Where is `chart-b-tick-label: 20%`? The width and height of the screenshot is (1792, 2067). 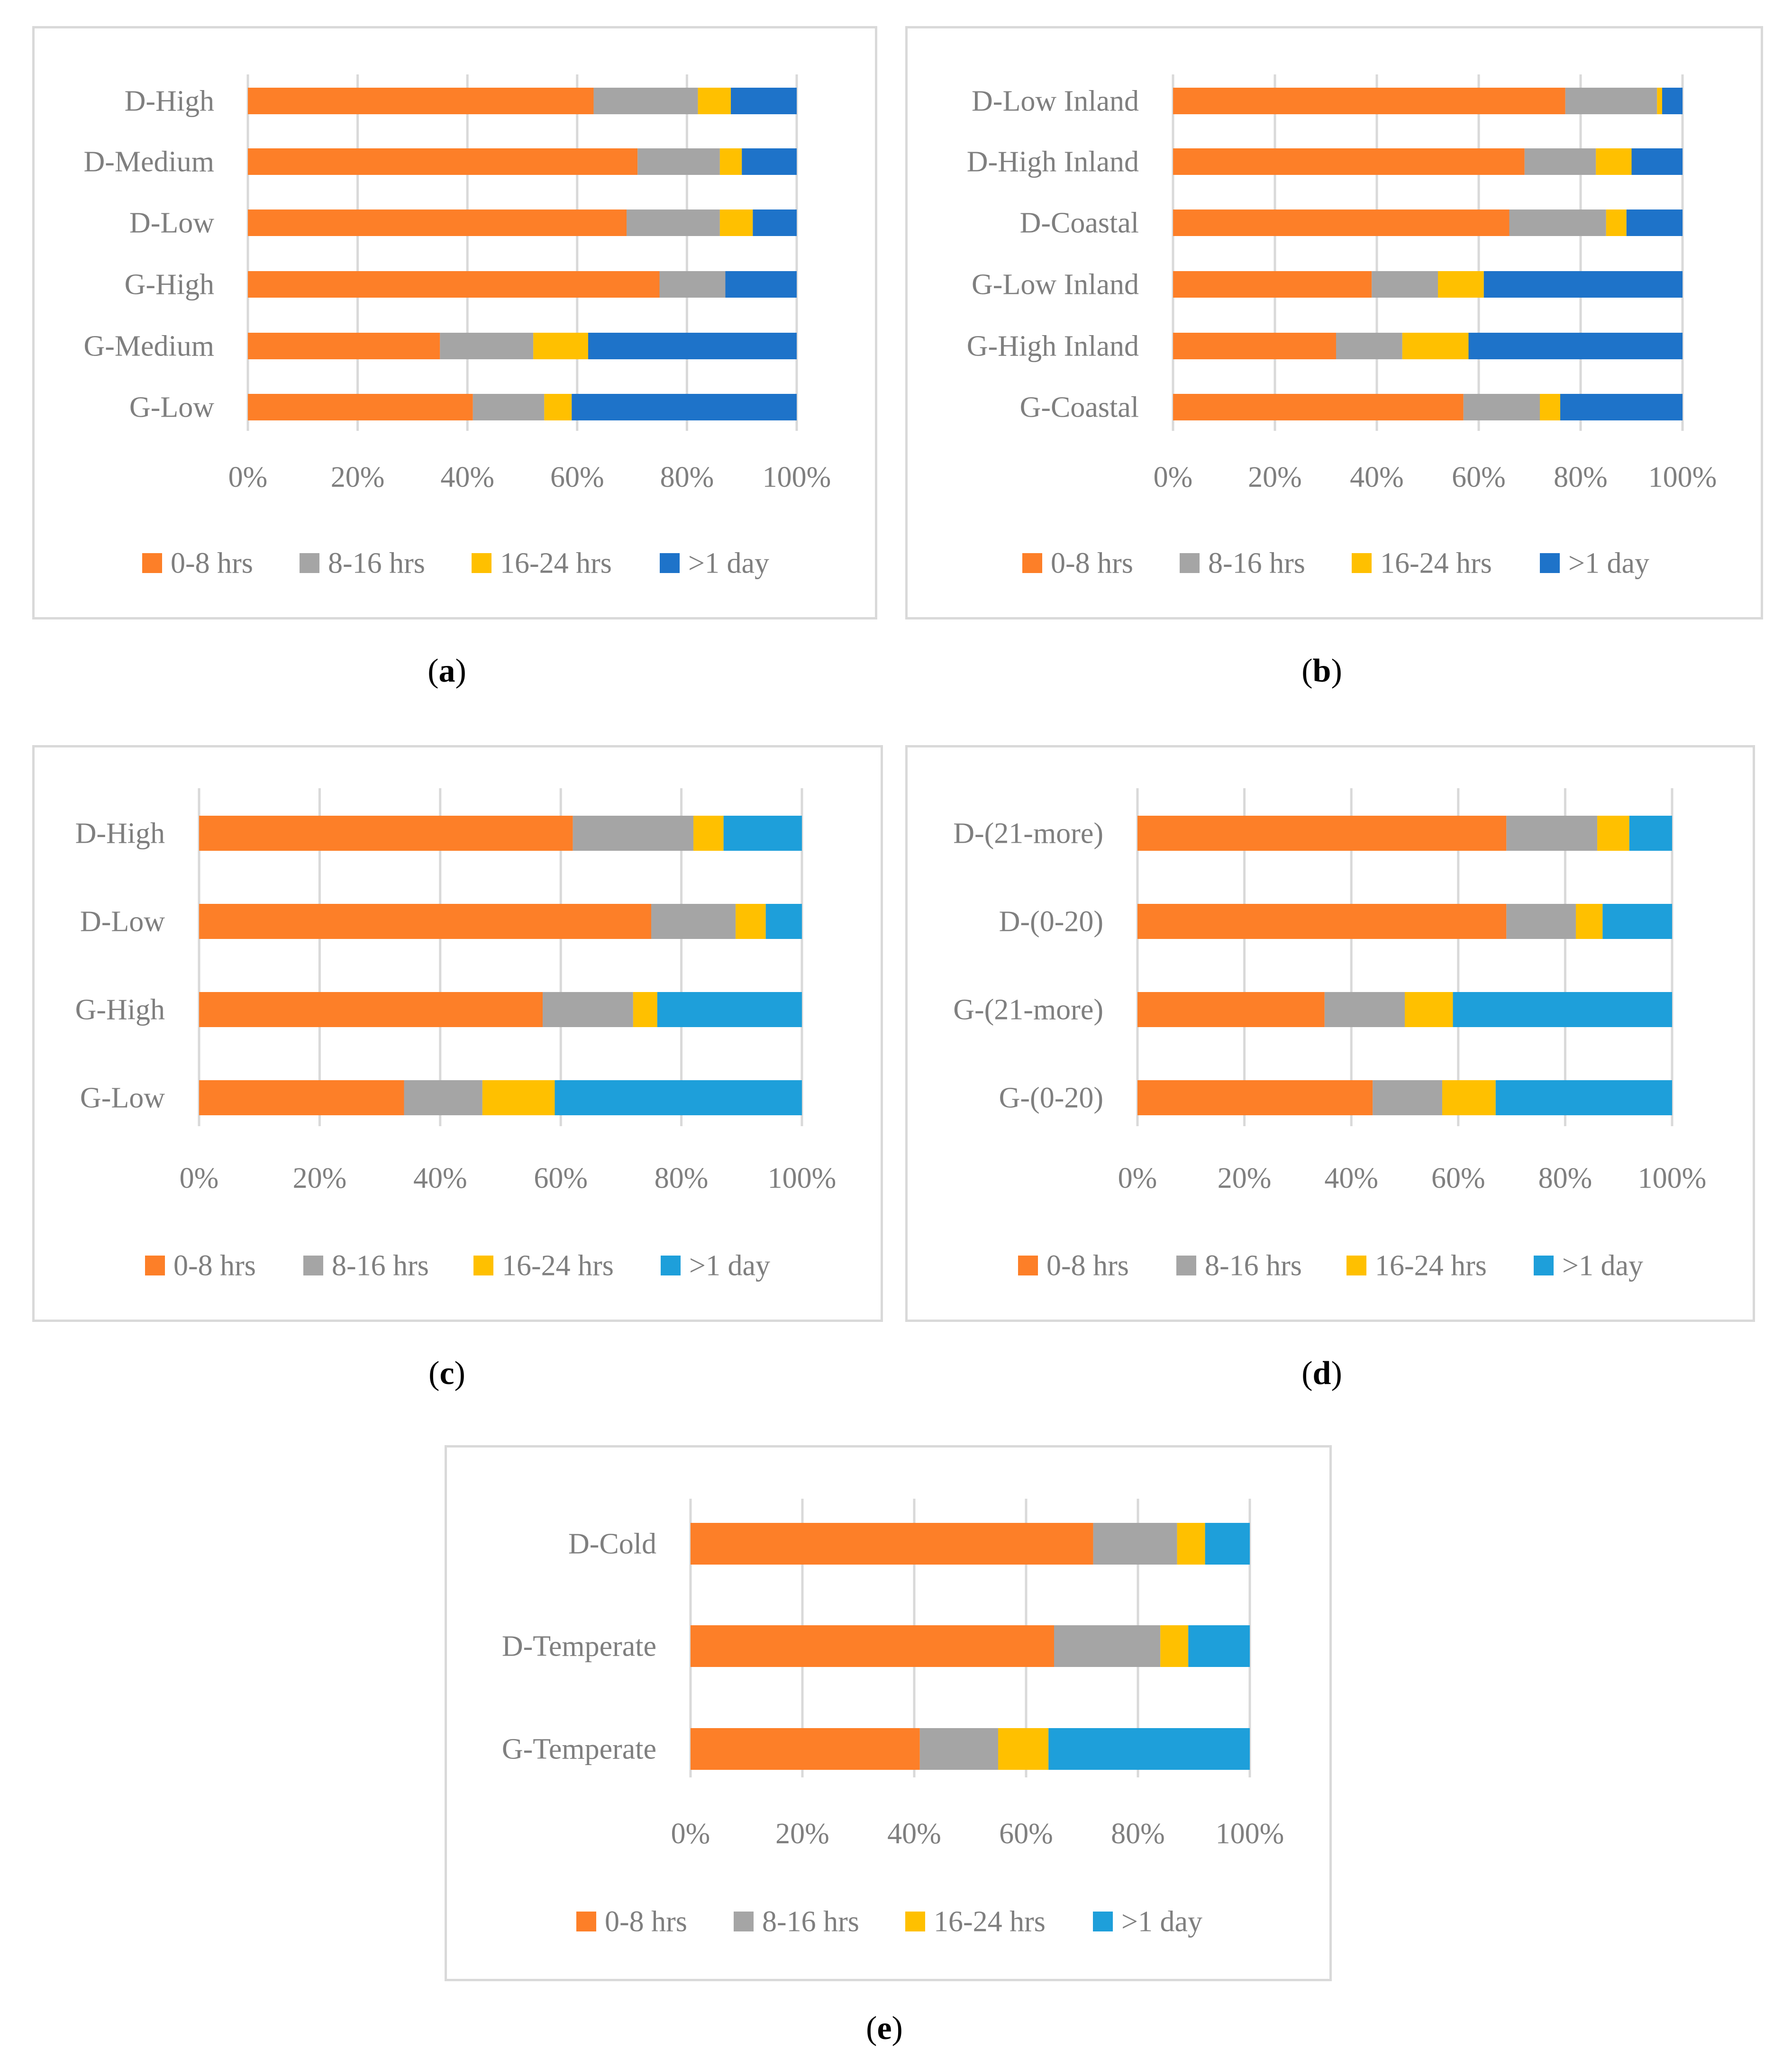 chart-b-tick-label: 20% is located at coordinates (1275, 477).